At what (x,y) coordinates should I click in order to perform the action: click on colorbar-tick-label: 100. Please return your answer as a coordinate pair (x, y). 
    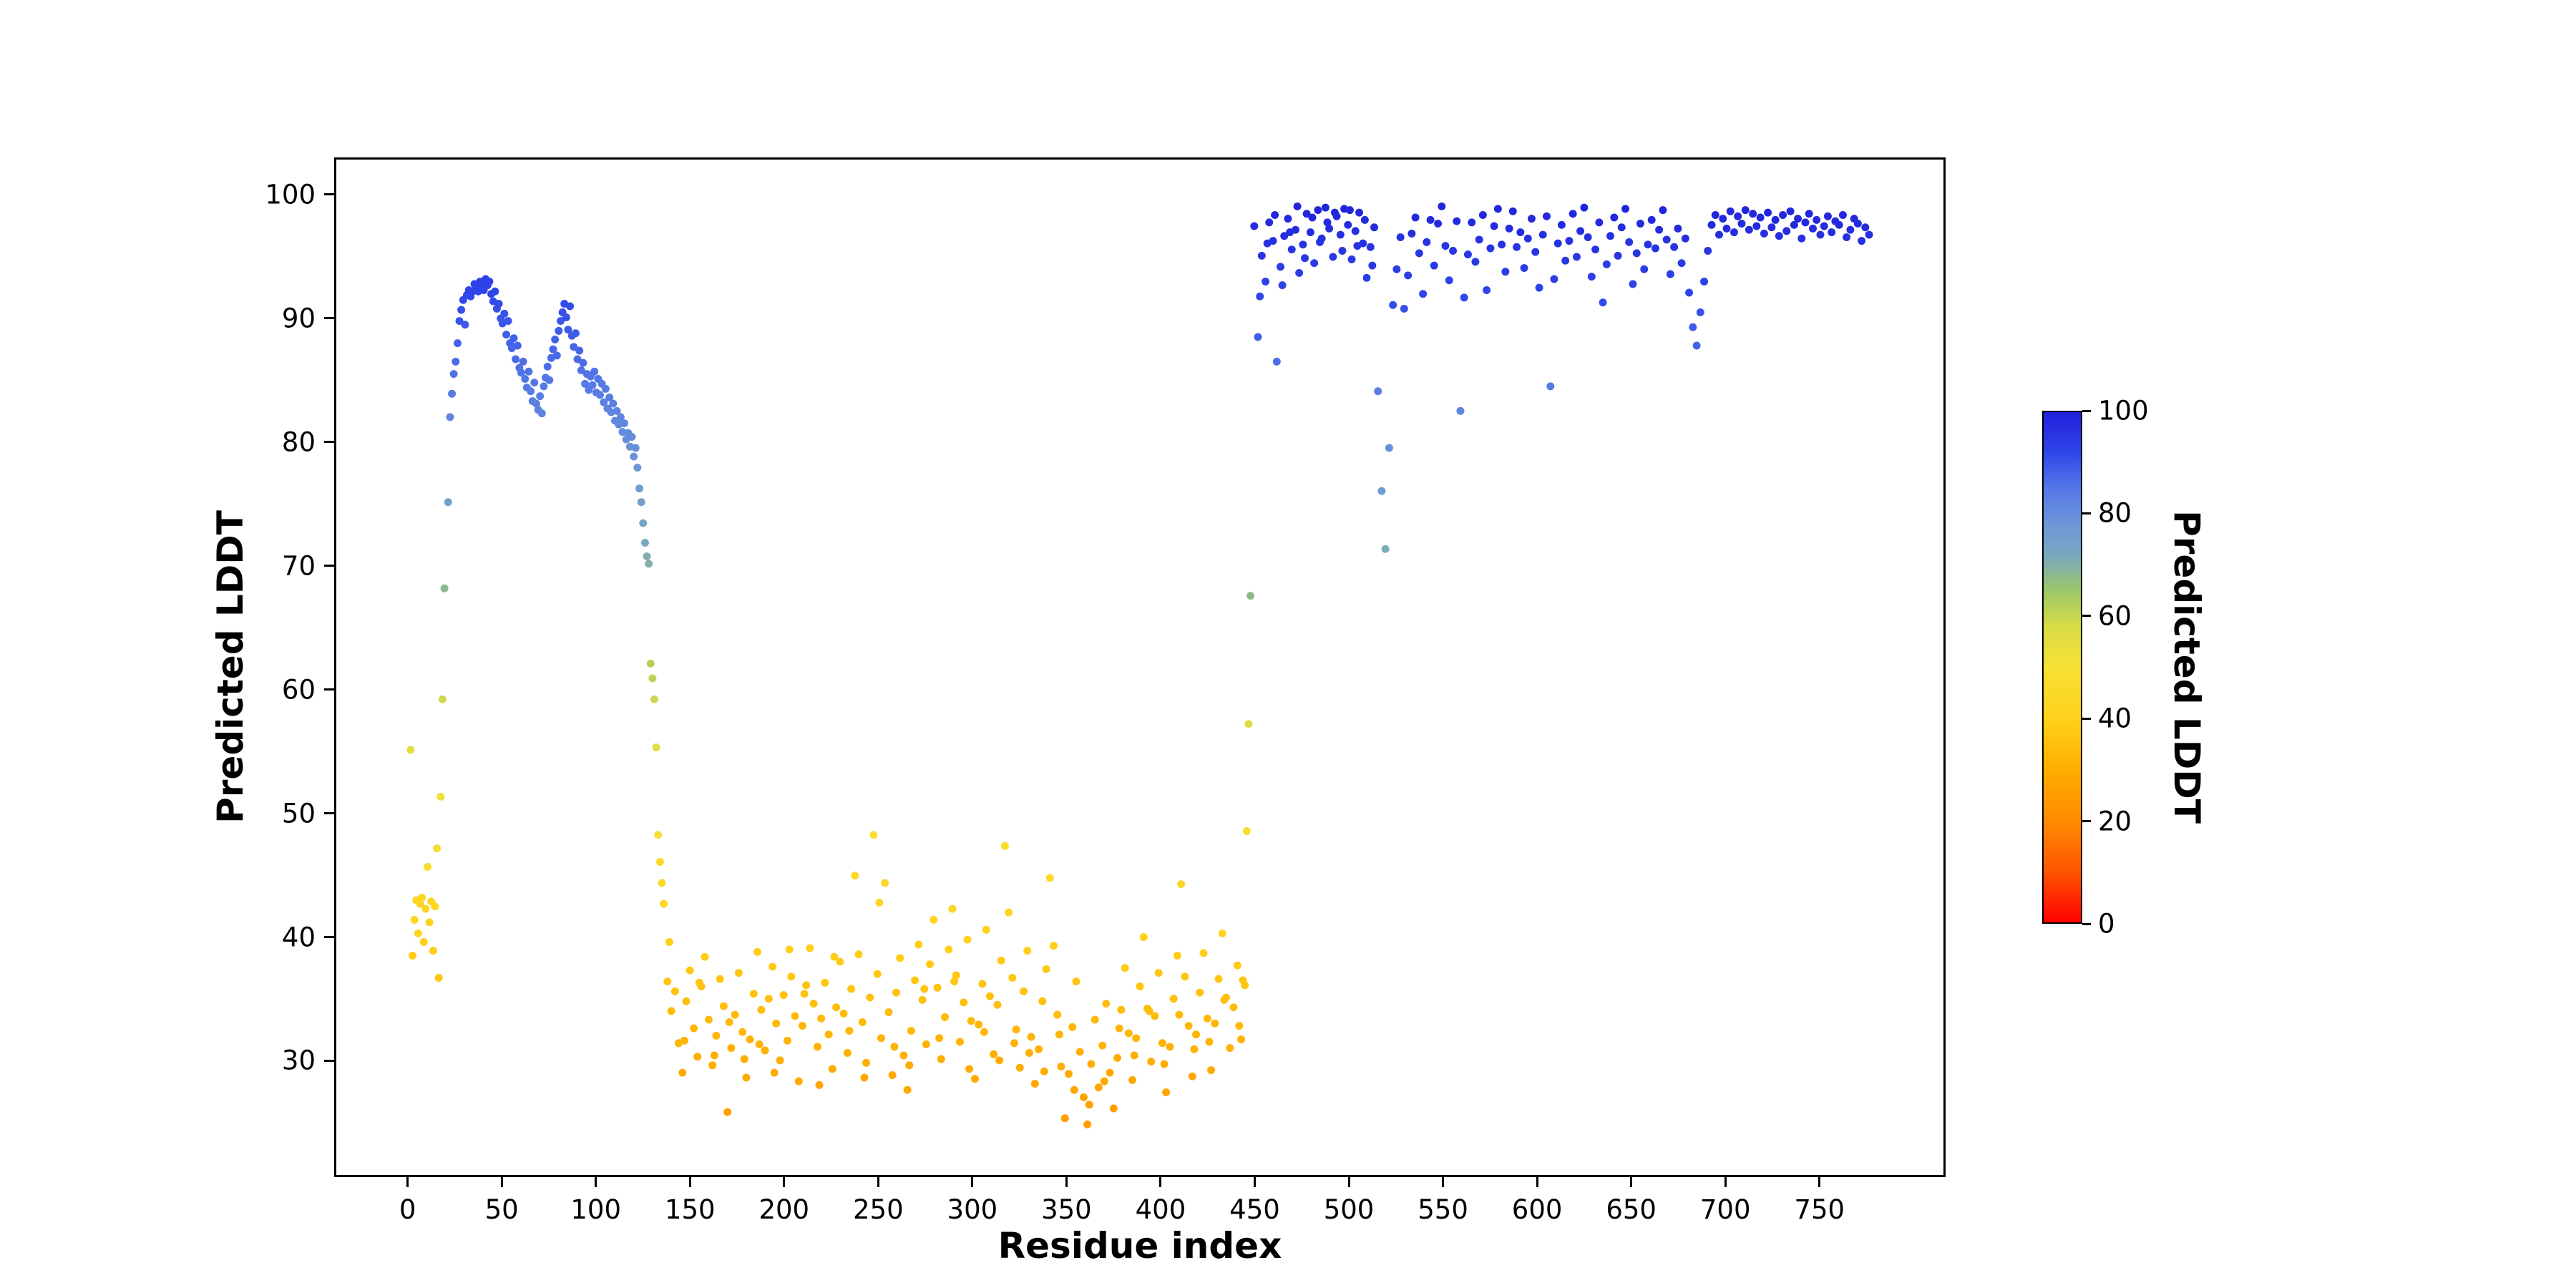
    Looking at the image, I should click on (2123, 410).